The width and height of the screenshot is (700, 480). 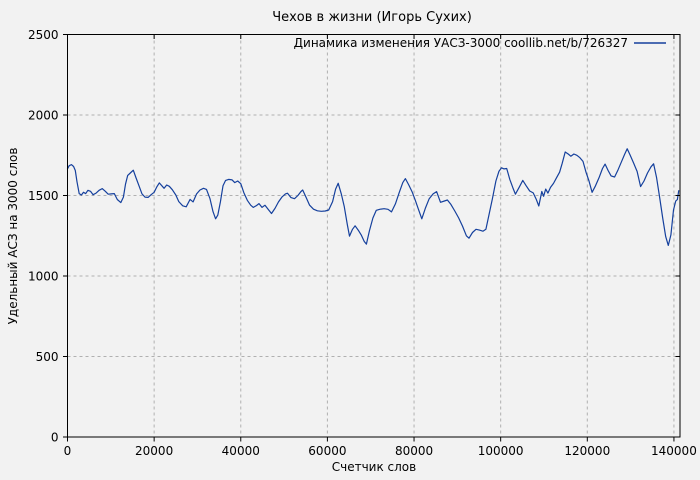 I want to click on x-tick-label: 80000, so click(x=414, y=451).